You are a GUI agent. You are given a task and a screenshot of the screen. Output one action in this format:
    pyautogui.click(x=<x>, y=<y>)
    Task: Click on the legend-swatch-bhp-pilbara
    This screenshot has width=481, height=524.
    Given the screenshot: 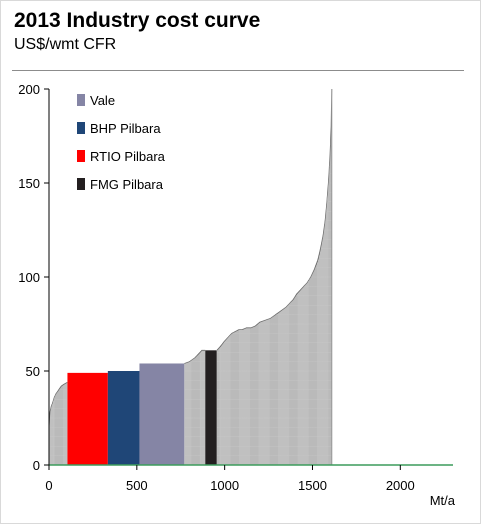 What is the action you would take?
    pyautogui.click(x=81, y=128)
    